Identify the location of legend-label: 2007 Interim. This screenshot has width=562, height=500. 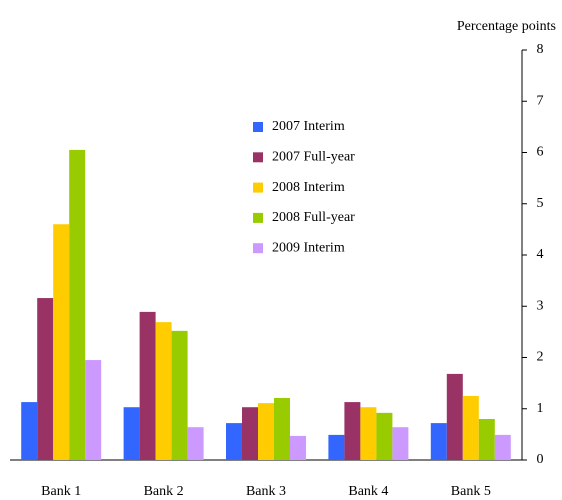
(308, 126).